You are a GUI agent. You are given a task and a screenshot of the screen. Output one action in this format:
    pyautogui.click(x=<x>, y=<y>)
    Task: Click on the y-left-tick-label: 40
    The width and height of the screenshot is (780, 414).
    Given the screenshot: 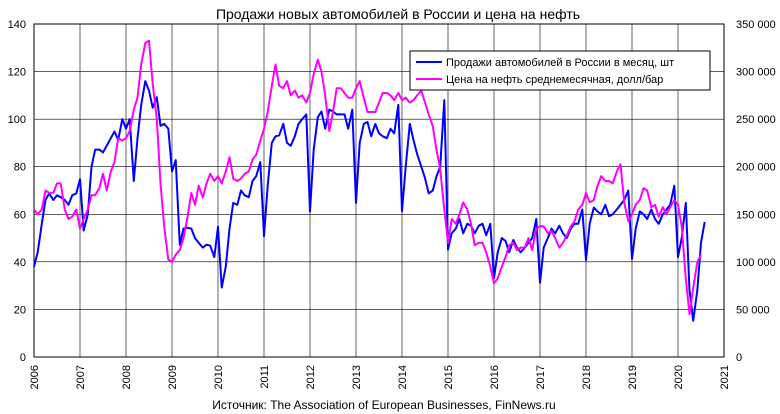 What is the action you would take?
    pyautogui.click(x=20, y=263)
    